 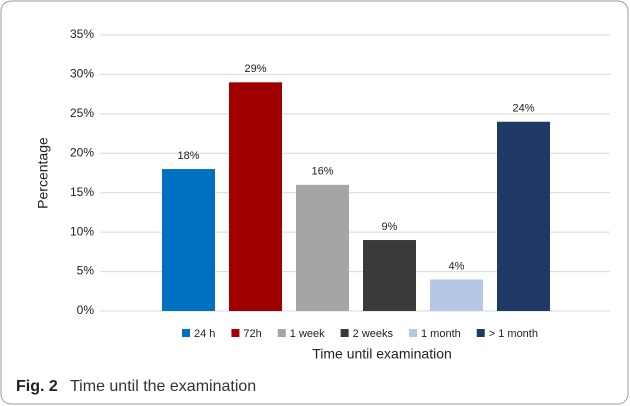 I want to click on data-label: 24%, so click(x=523, y=109).